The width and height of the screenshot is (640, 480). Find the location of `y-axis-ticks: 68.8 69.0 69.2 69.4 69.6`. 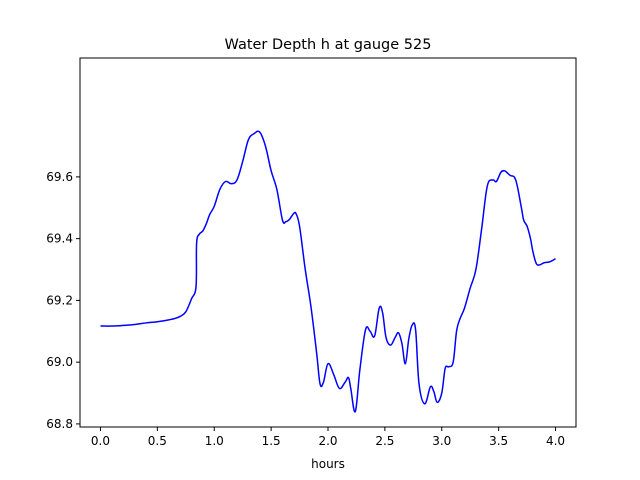

y-axis-ticks: 68.8 69.0 69.2 69.4 69.6 is located at coordinates (63, 300).